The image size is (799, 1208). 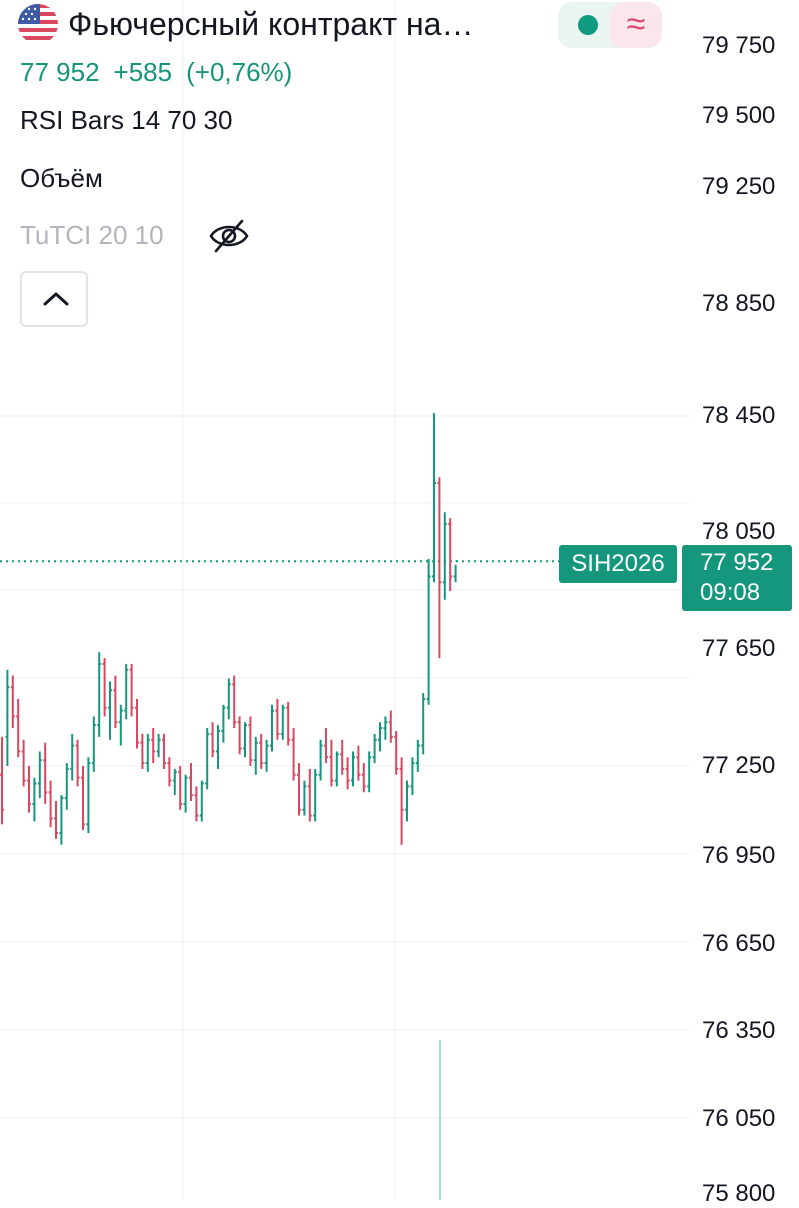 What do you see at coordinates (61, 178) in the screenshot?
I see `indicator-volume: Объём` at bounding box center [61, 178].